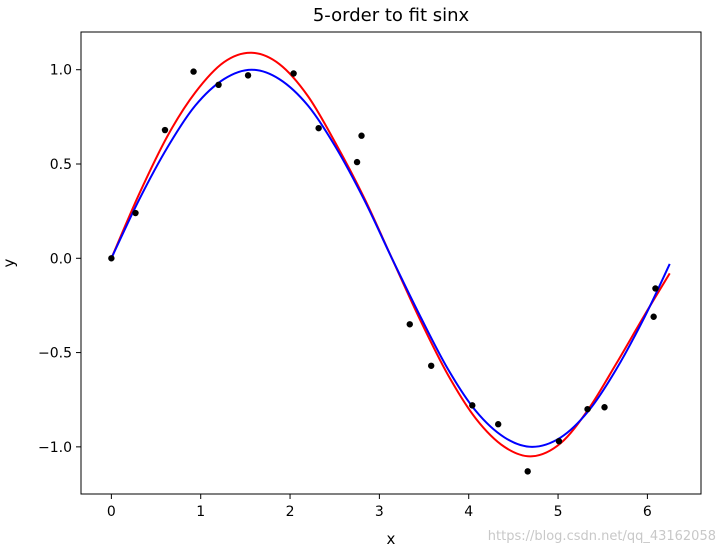 The width and height of the screenshot is (725, 552). What do you see at coordinates (602, 536) in the screenshot?
I see `watermark-text: https://blog.csdn.net/qq_43162058` at bounding box center [602, 536].